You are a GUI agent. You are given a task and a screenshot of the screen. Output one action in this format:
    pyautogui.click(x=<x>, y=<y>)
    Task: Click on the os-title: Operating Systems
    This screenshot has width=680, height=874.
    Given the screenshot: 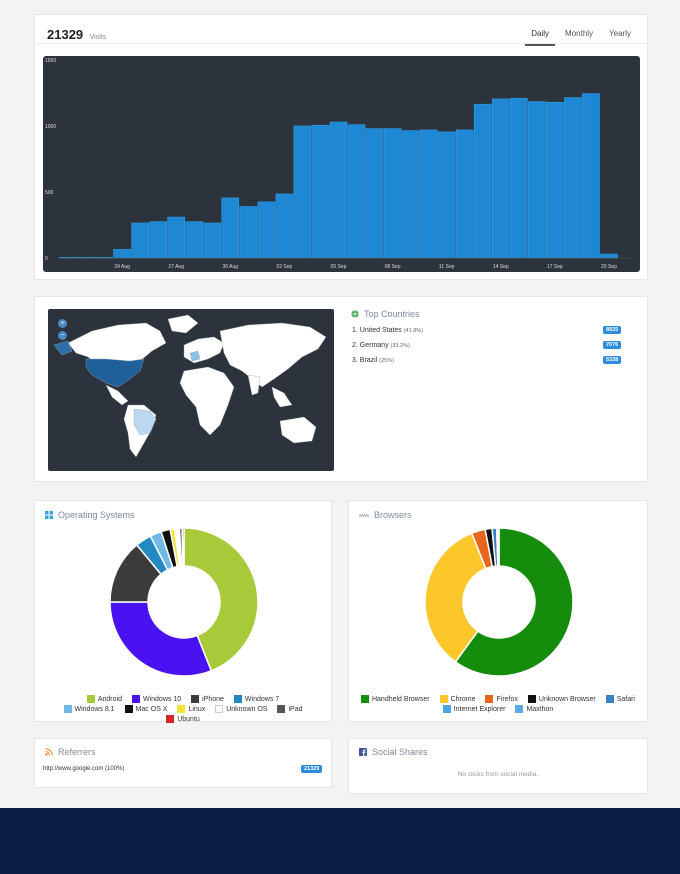 What is the action you would take?
    pyautogui.click(x=90, y=515)
    